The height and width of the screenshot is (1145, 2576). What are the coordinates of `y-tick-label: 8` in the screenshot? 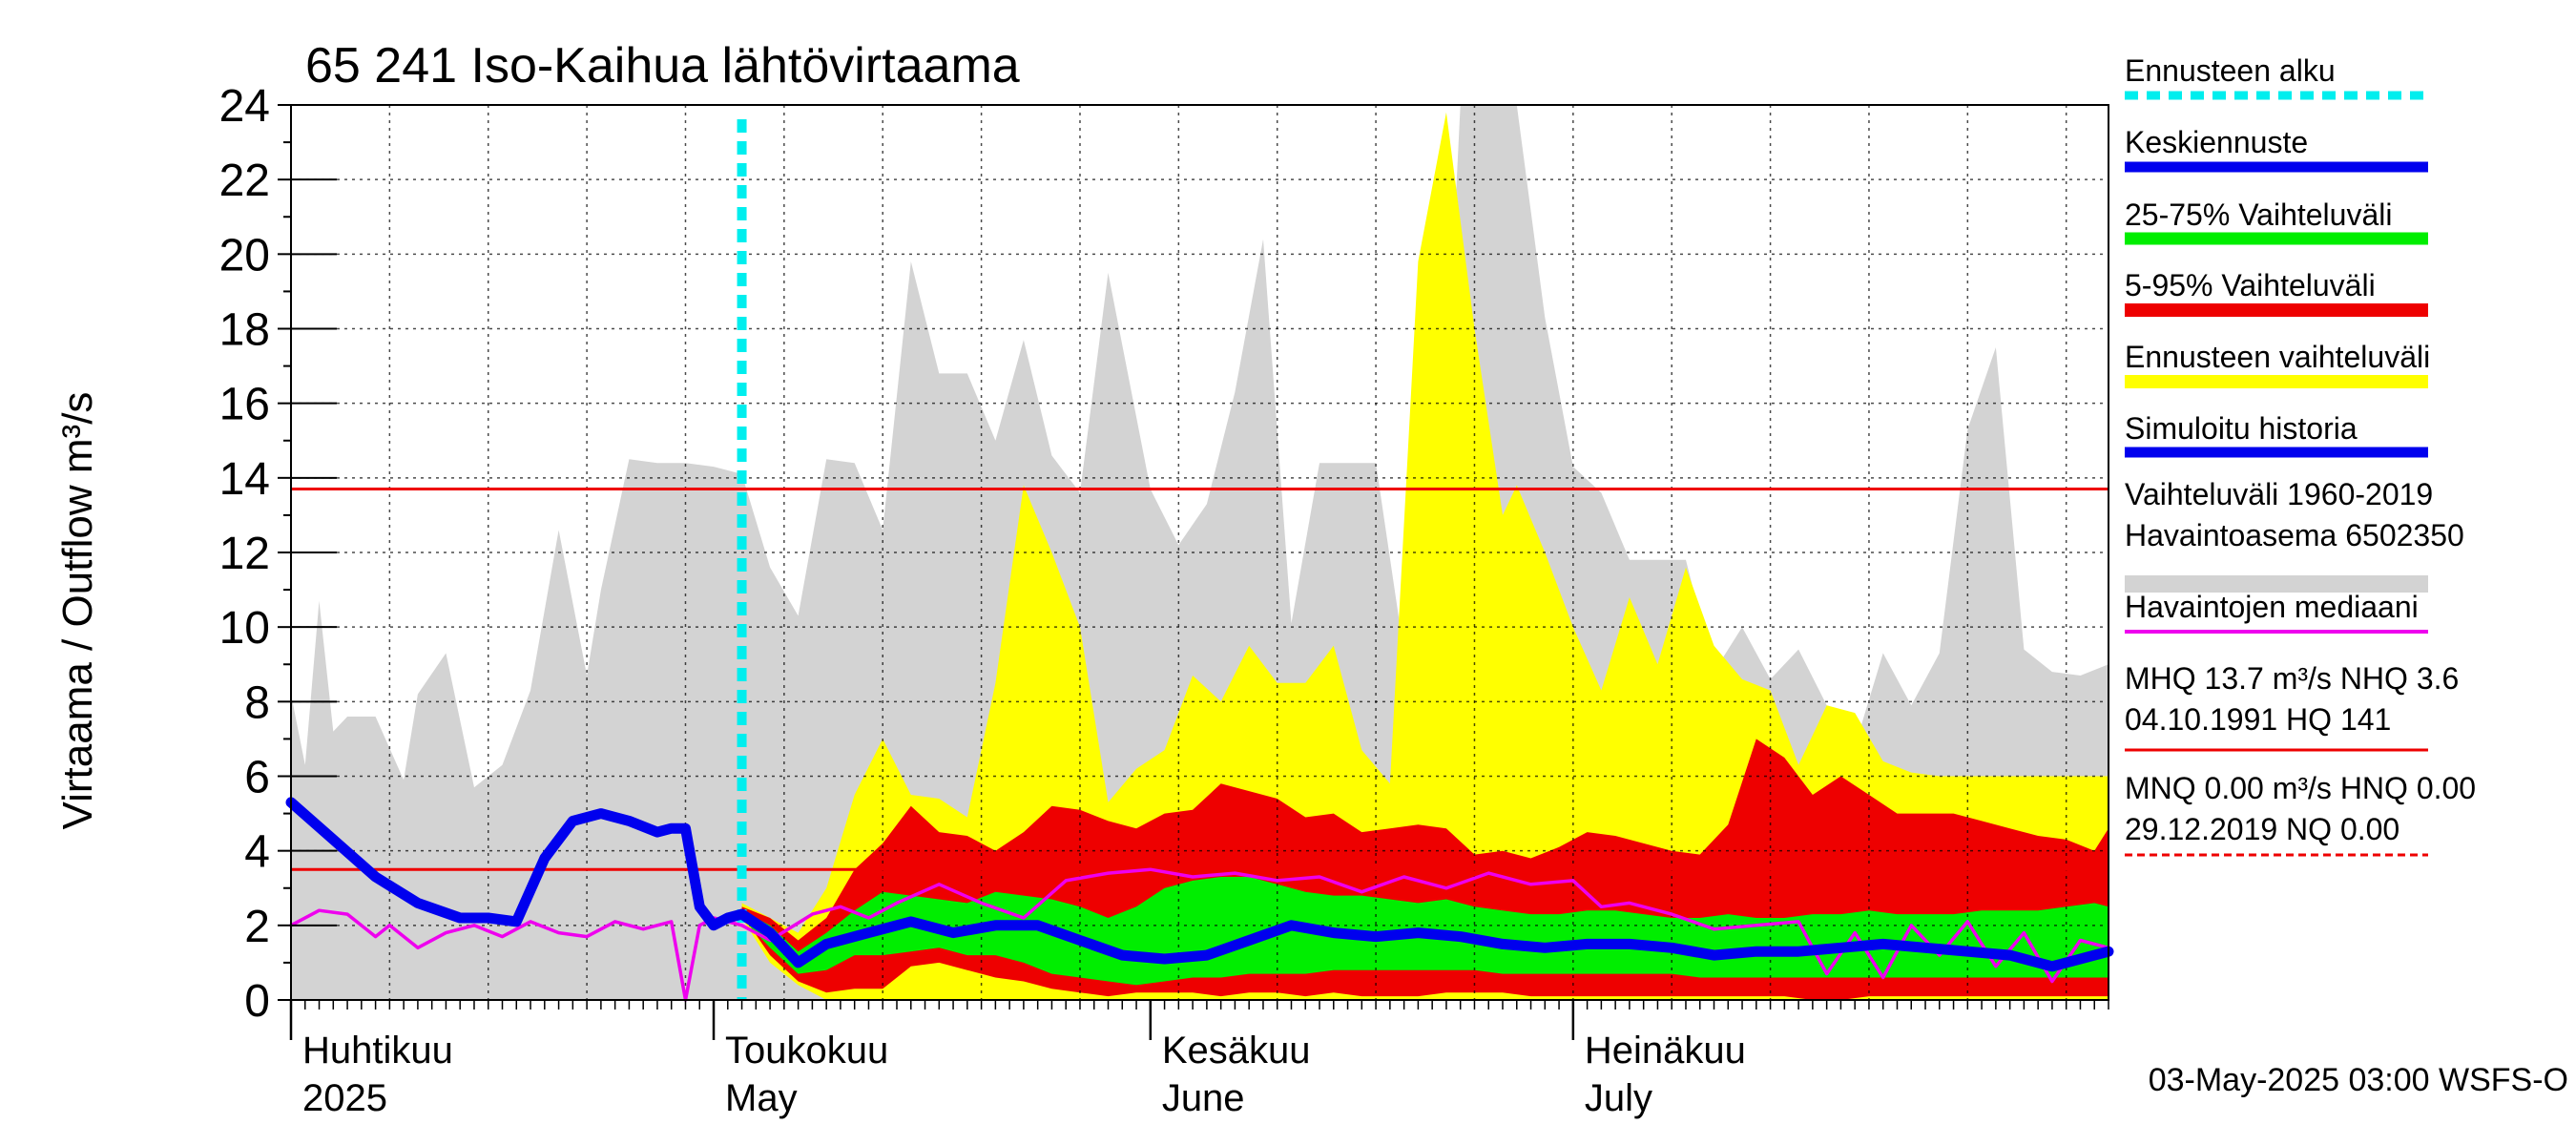 It's located at (257, 702).